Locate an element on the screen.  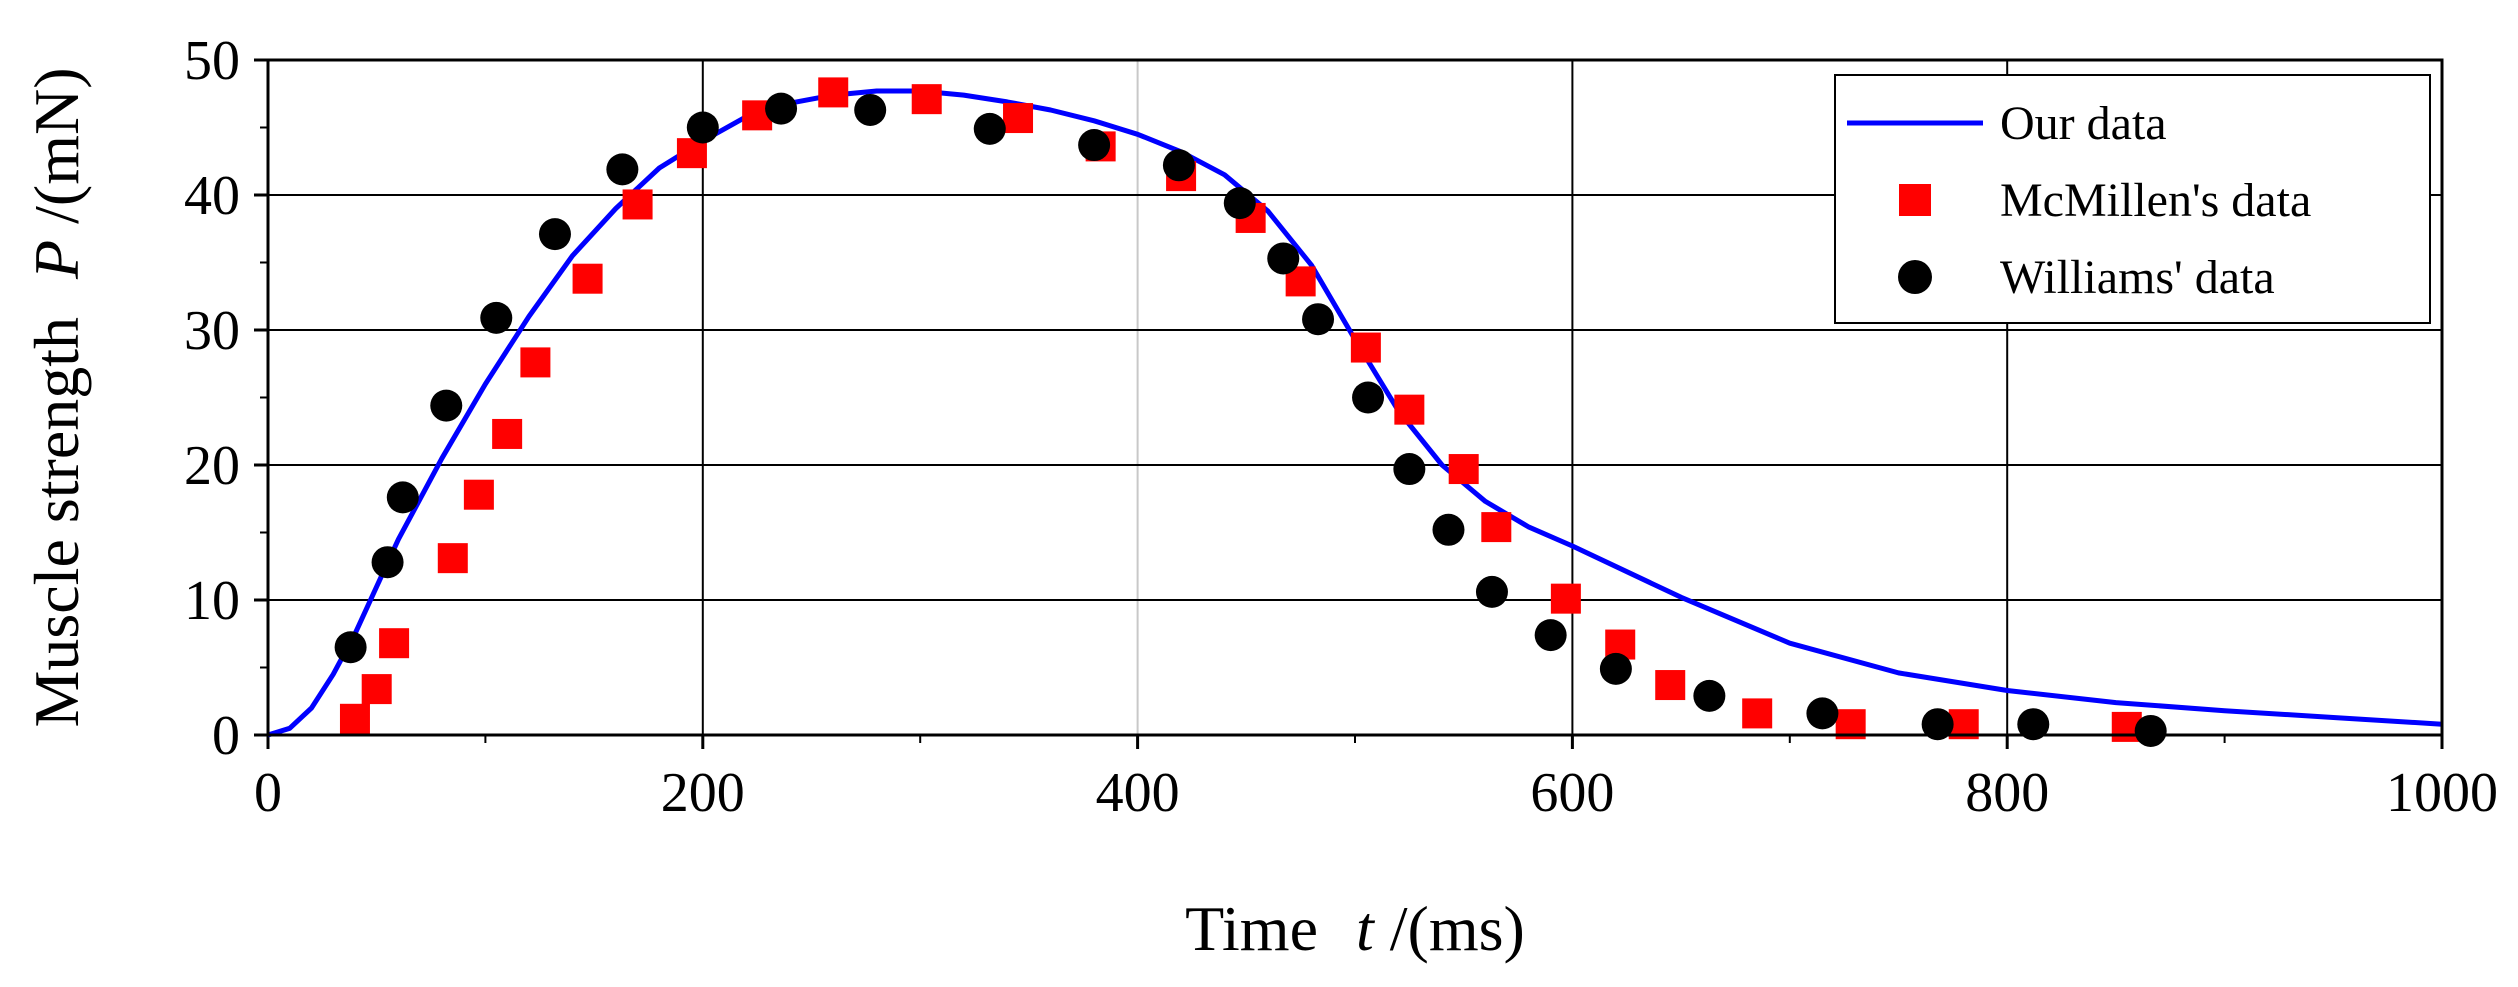
legend: Our data McMillen's data Williams' data is located at coordinates (2132, 199).